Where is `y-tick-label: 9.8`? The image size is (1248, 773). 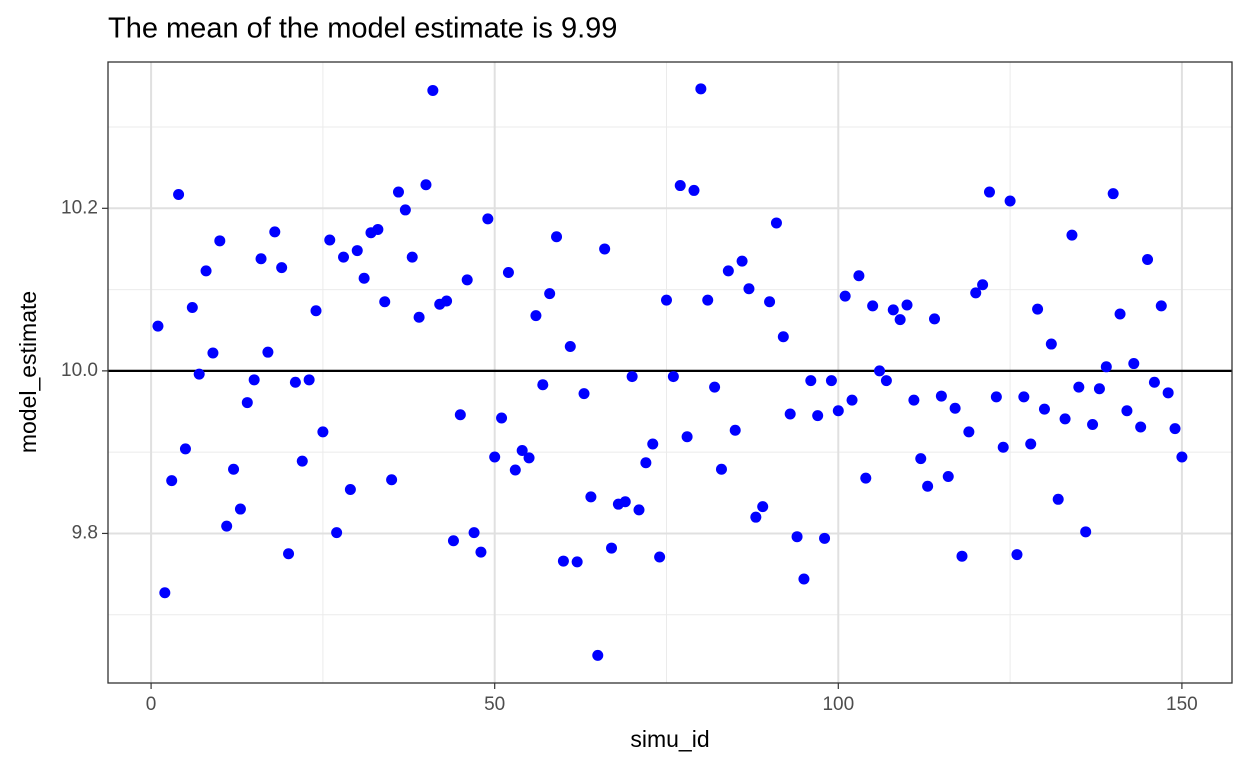
y-tick-label: 9.8 is located at coordinates (85, 532).